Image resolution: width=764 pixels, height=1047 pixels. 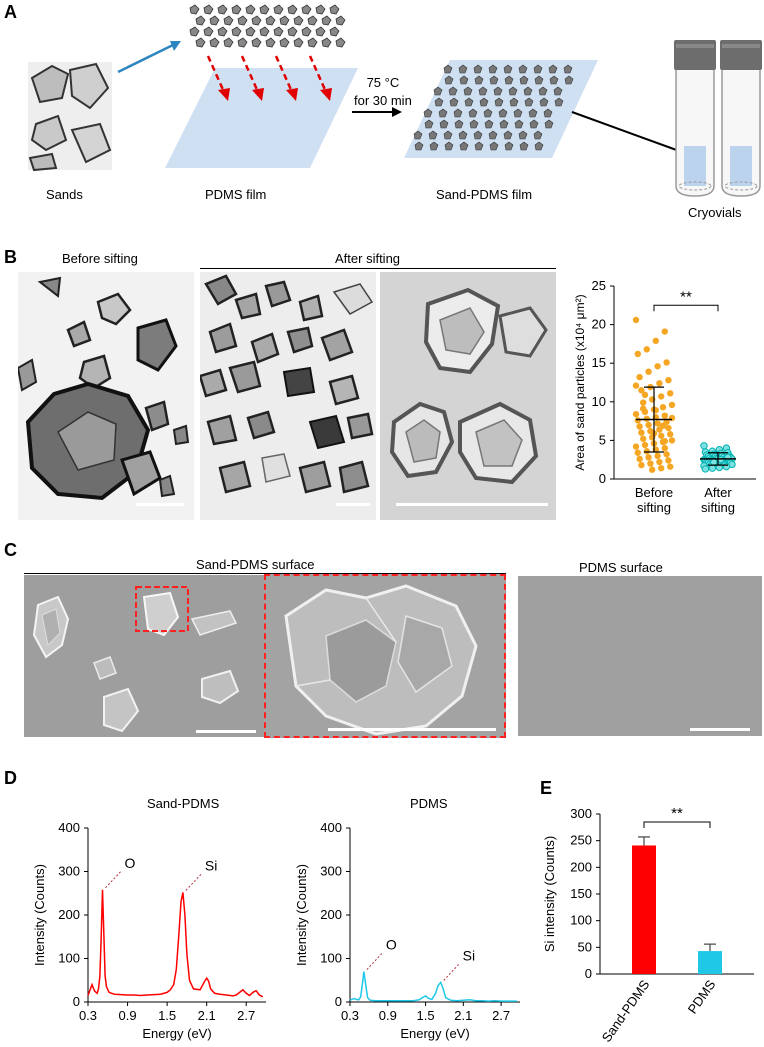 I want to click on sand-pdms-surface-title: Sand-PDMS surface, so click(x=255, y=564).